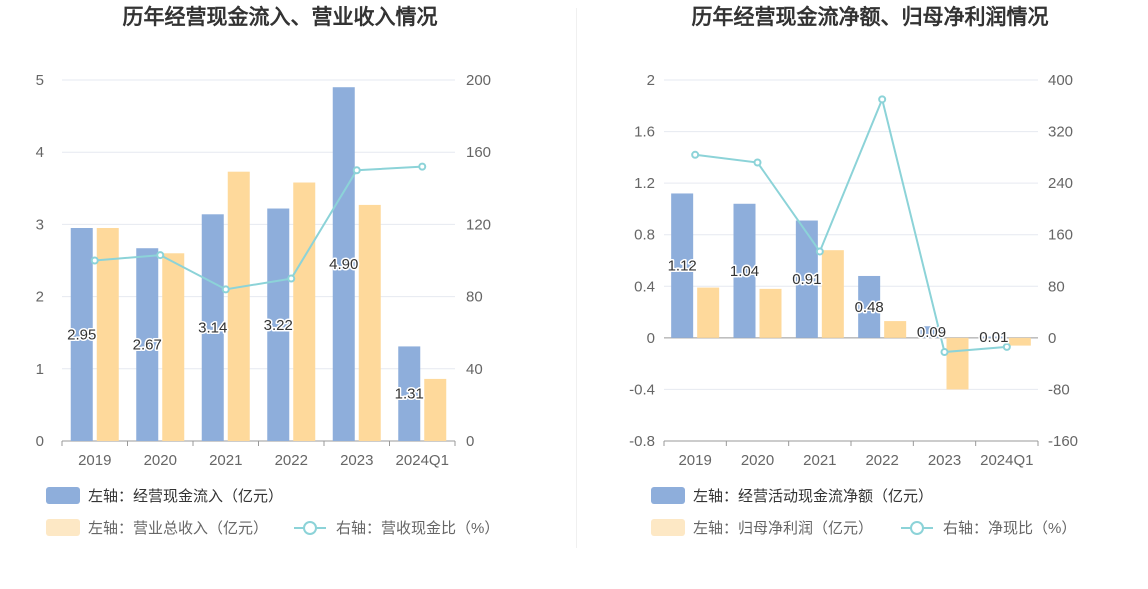 This screenshot has width=1148, height=589. What do you see at coordinates (1060, 132) in the screenshot?
I see `y-right-tick-label: 320` at bounding box center [1060, 132].